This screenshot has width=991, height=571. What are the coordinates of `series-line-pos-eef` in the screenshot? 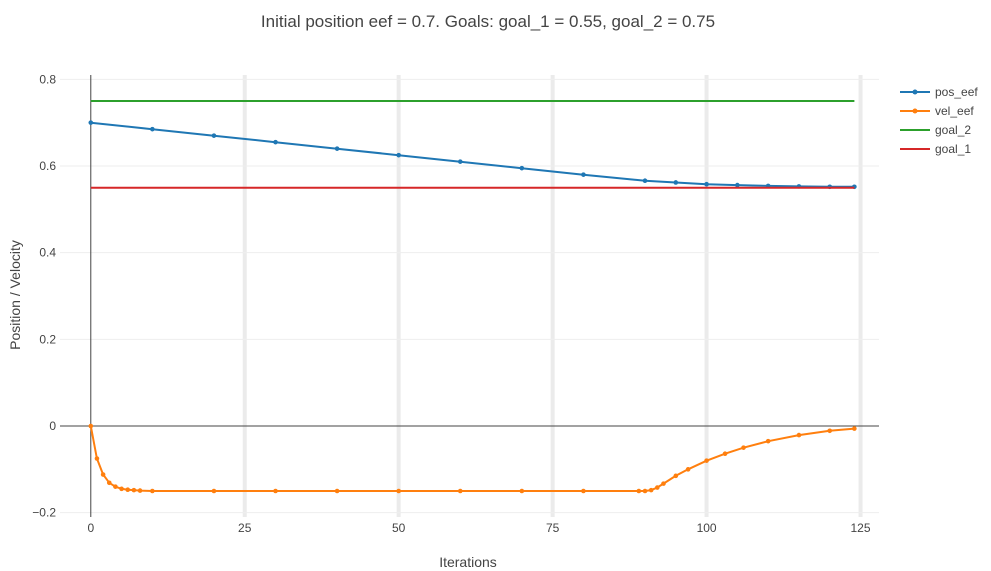 It's located at (472, 154).